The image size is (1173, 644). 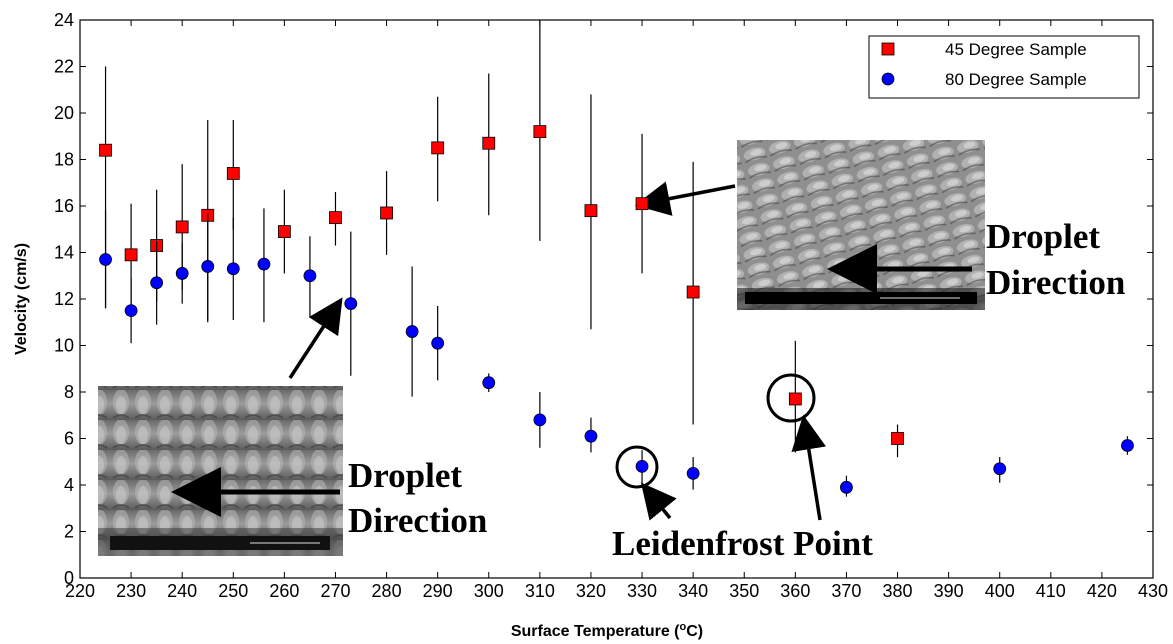 What do you see at coordinates (233, 591) in the screenshot?
I see `x-tick-label: 250` at bounding box center [233, 591].